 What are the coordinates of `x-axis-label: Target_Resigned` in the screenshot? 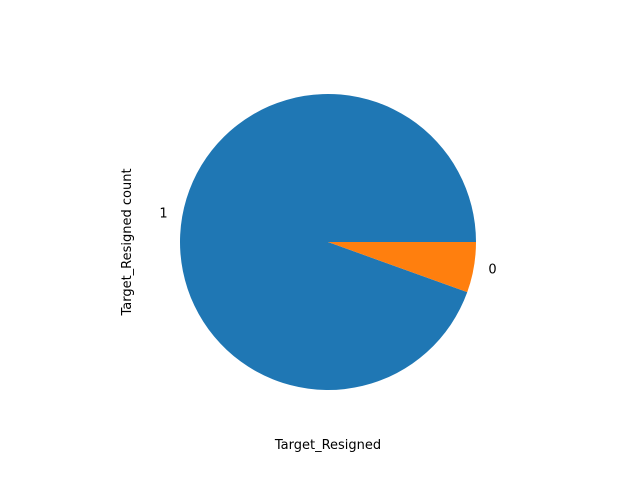 It's located at (327, 445).